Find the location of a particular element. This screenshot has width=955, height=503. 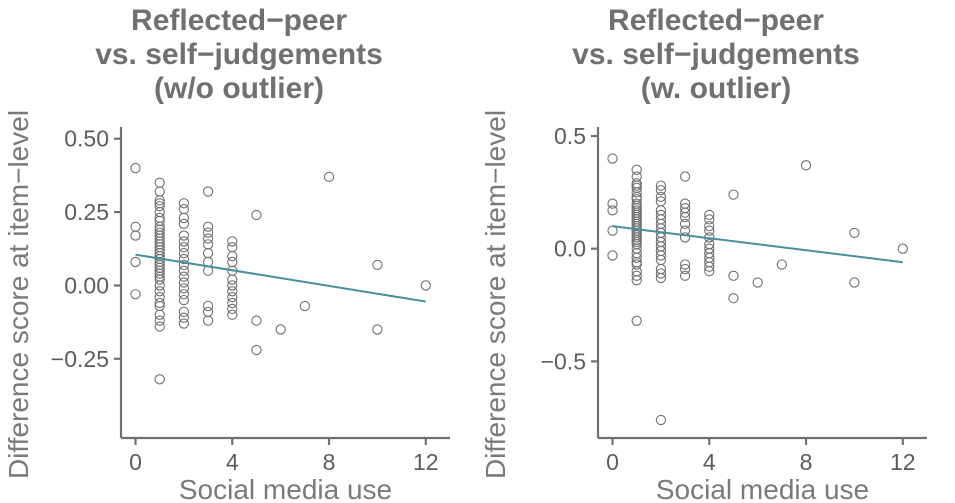

chart-title-line: (w. outlier) is located at coordinates (716, 88).